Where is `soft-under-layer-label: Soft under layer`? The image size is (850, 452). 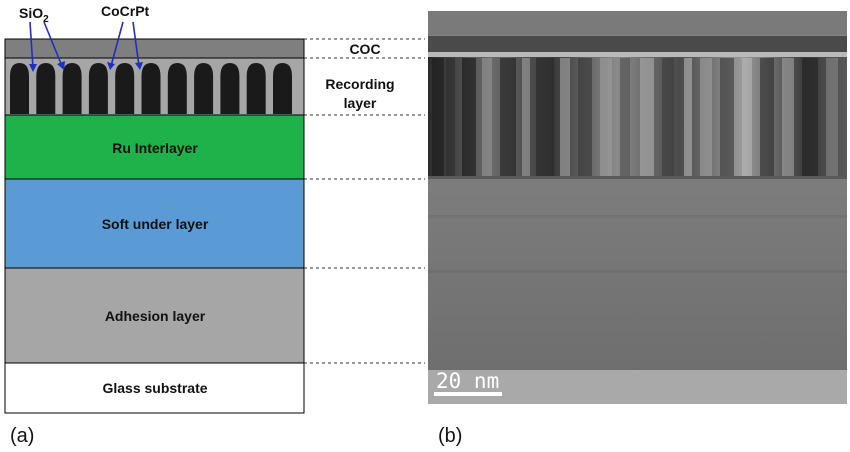 soft-under-layer-label: Soft under layer is located at coordinates (155, 224).